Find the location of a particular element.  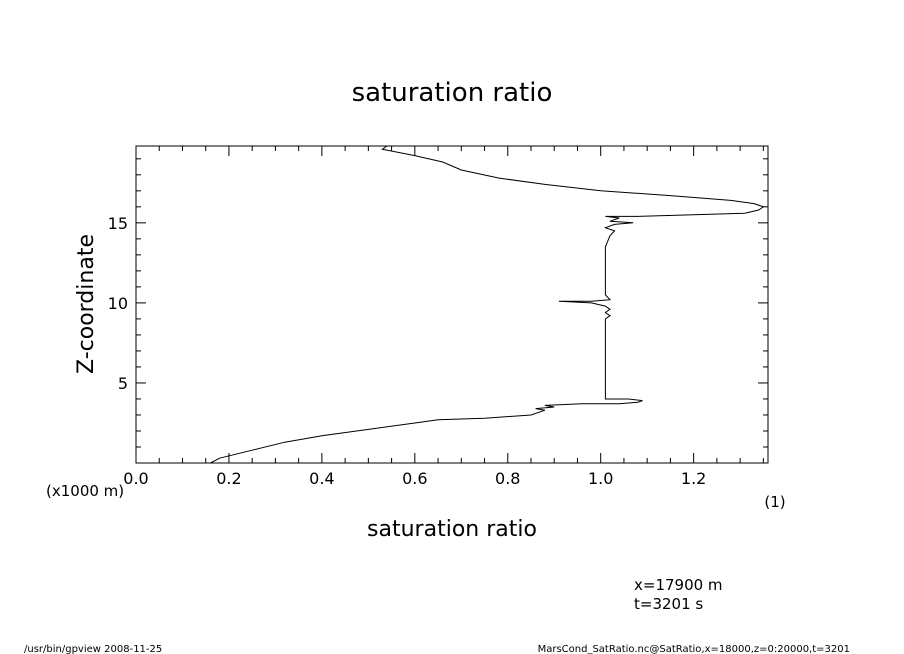

y-axis-unit: (x1000 m) is located at coordinates (85, 491).